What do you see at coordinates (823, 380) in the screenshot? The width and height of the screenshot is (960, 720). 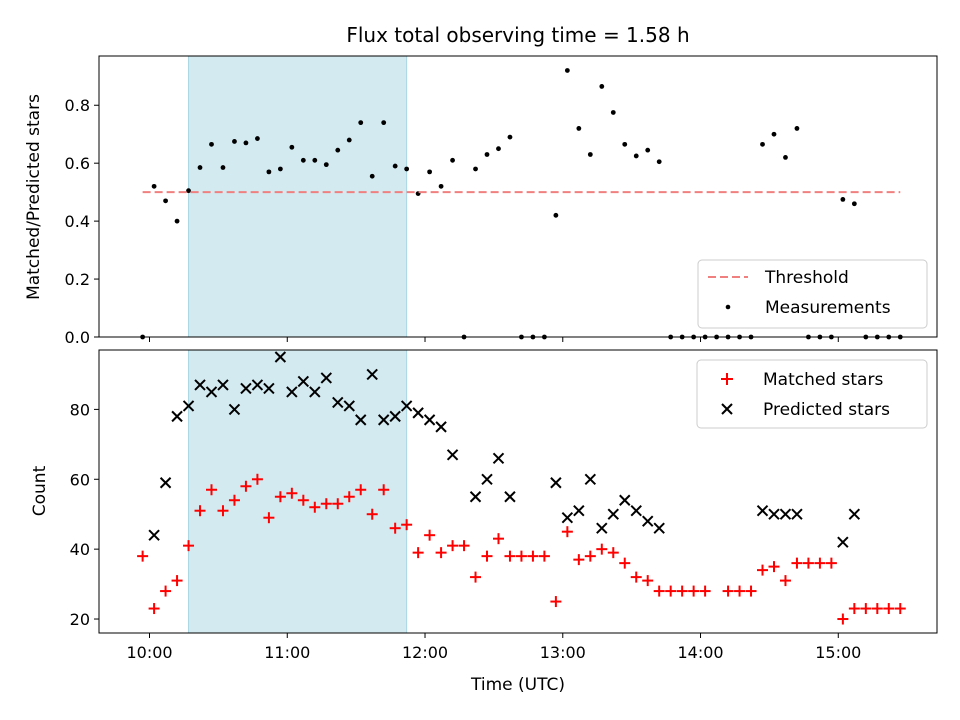 I see `matched-legend-label: Matched stars` at bounding box center [823, 380].